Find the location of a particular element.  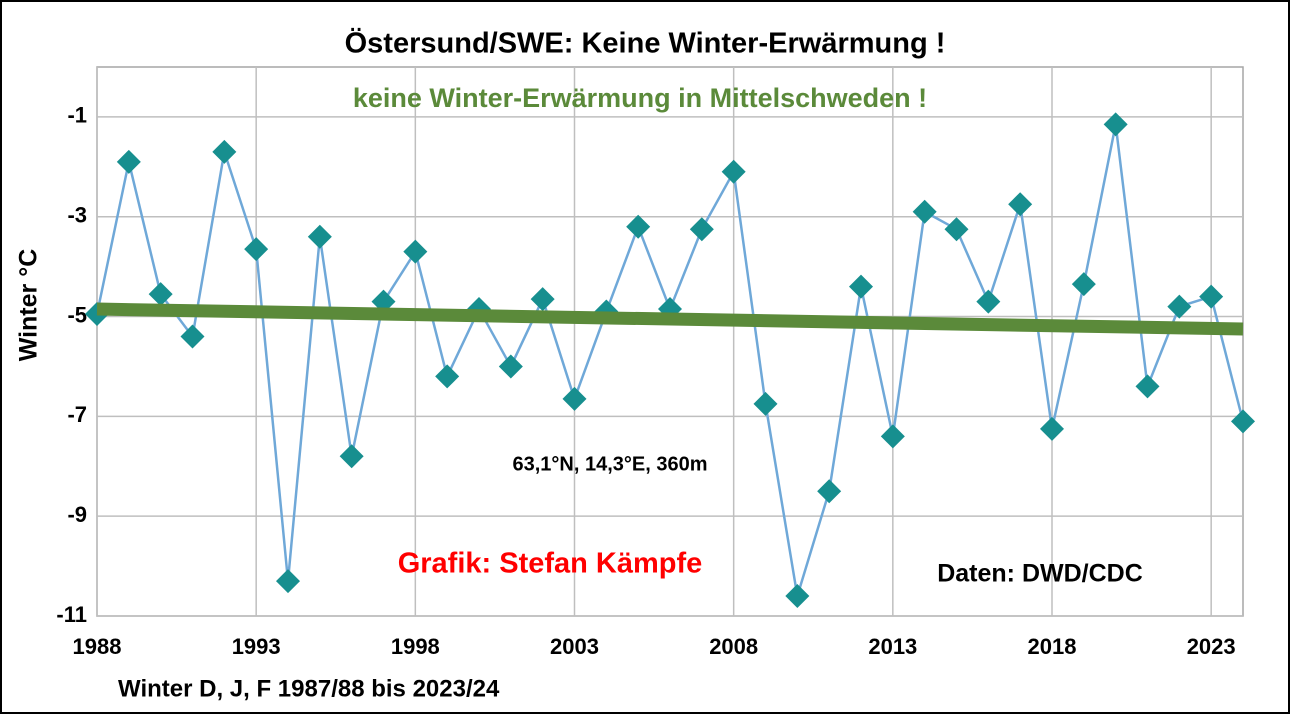

x-tick-label: 2008 is located at coordinates (733, 646).